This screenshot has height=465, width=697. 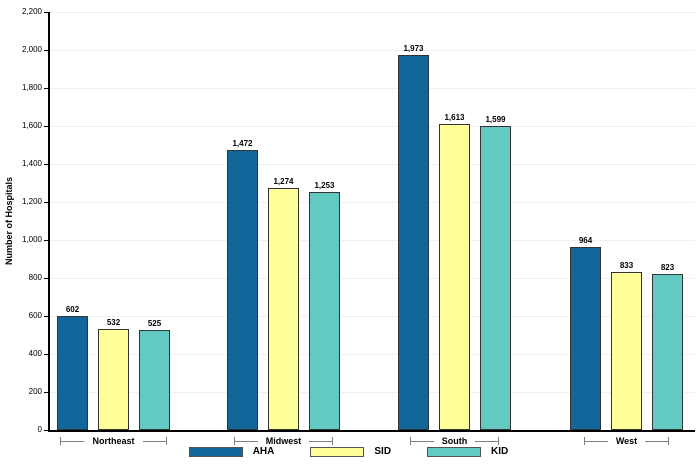 What do you see at coordinates (49, 222) in the screenshot?
I see `y-axis-line` at bounding box center [49, 222].